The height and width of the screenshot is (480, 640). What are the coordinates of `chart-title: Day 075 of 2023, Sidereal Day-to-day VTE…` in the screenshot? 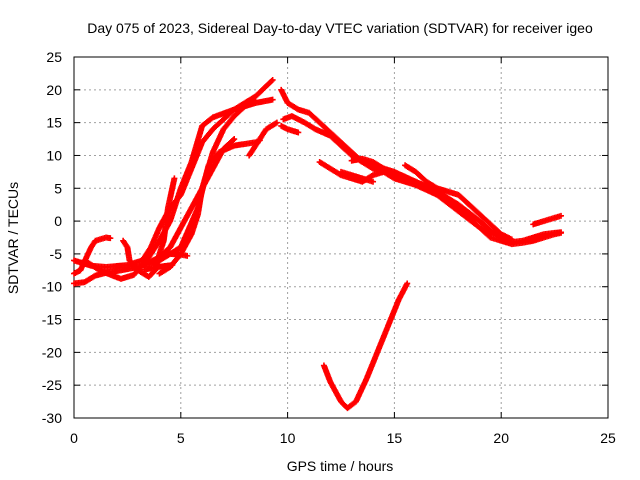 It's located at (340, 28).